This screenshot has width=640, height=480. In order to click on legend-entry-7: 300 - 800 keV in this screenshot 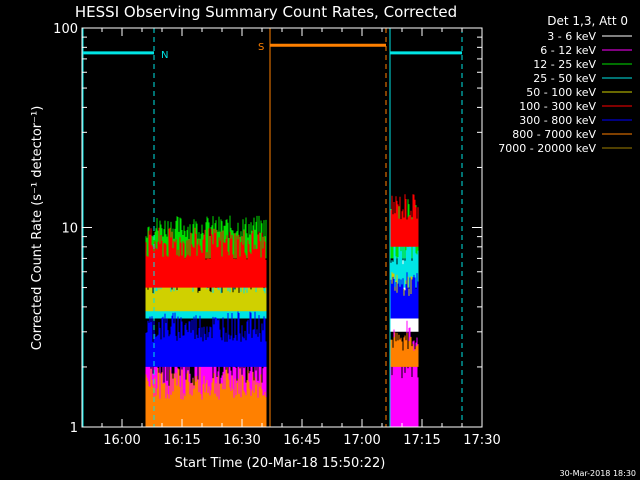, I will do `click(557, 120)`.